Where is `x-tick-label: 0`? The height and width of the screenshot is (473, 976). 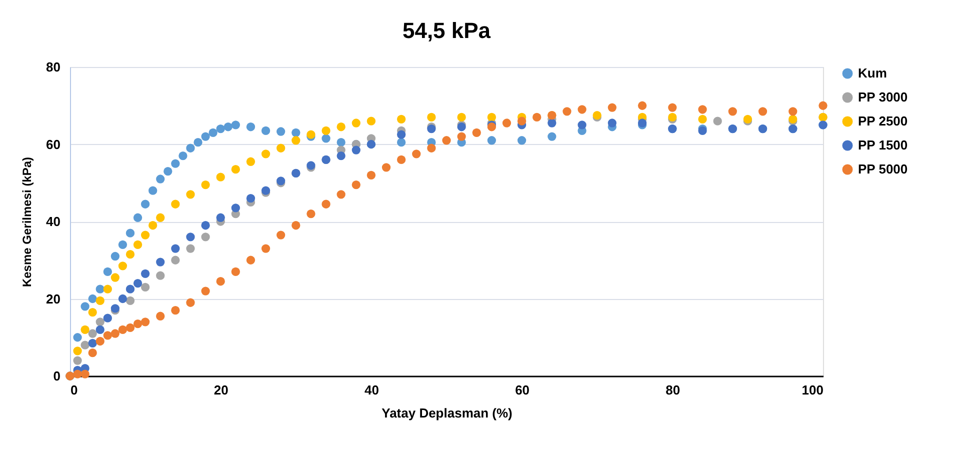 x-tick-label: 0 is located at coordinates (74, 390).